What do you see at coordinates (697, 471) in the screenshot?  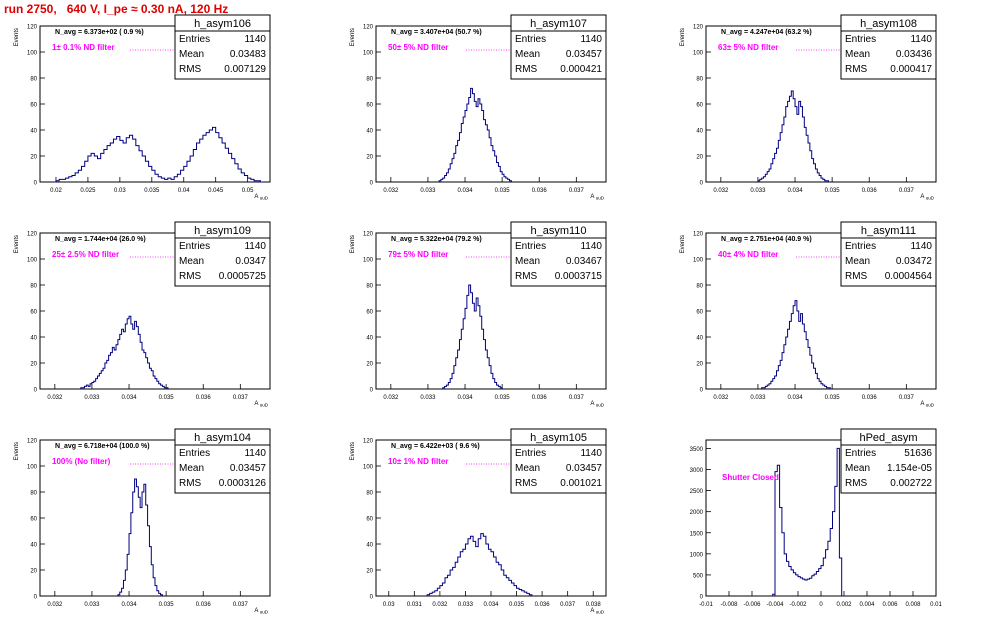 I see `y-tick-label: 3000` at bounding box center [697, 471].